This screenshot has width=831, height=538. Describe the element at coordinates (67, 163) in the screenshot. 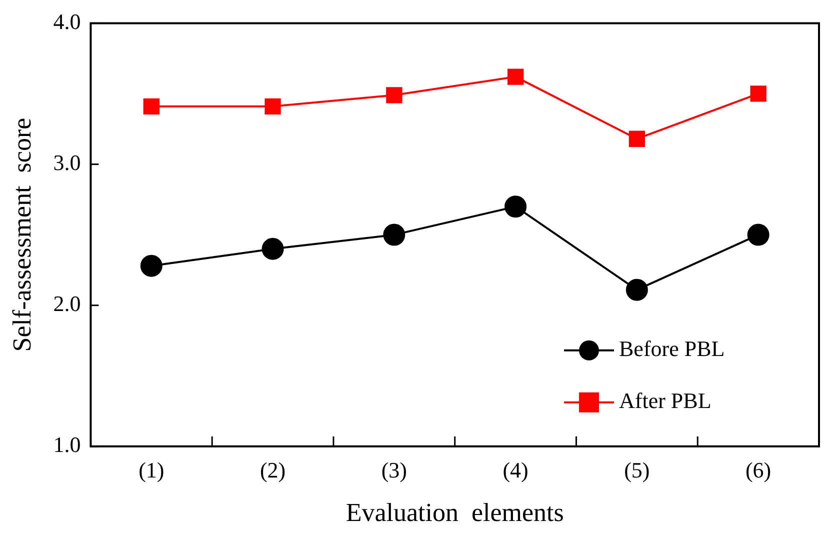

I see `y-tick-label: 3.0` at that location.